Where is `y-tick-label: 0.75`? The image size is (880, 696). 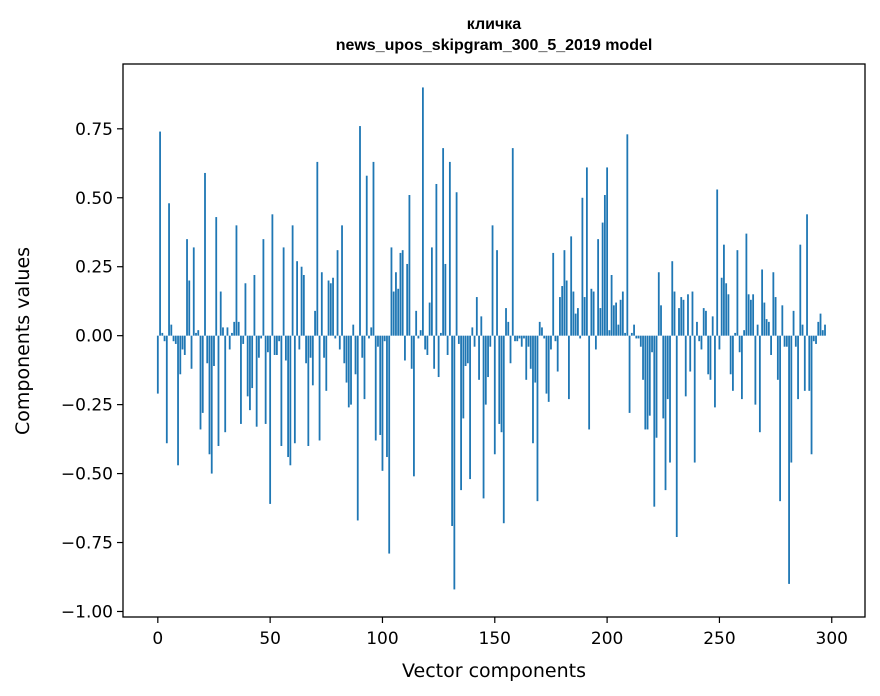 y-tick-label: 0.75 is located at coordinates (94, 130).